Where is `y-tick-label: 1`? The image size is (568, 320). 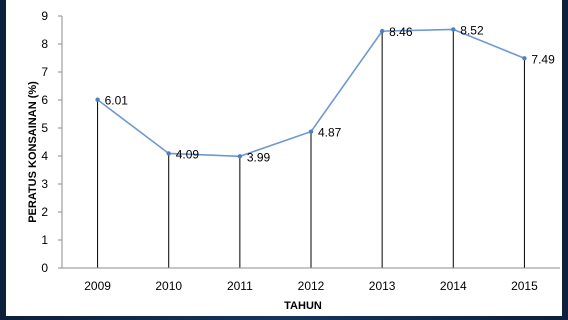 y-tick-label: 1 is located at coordinates (44, 240).